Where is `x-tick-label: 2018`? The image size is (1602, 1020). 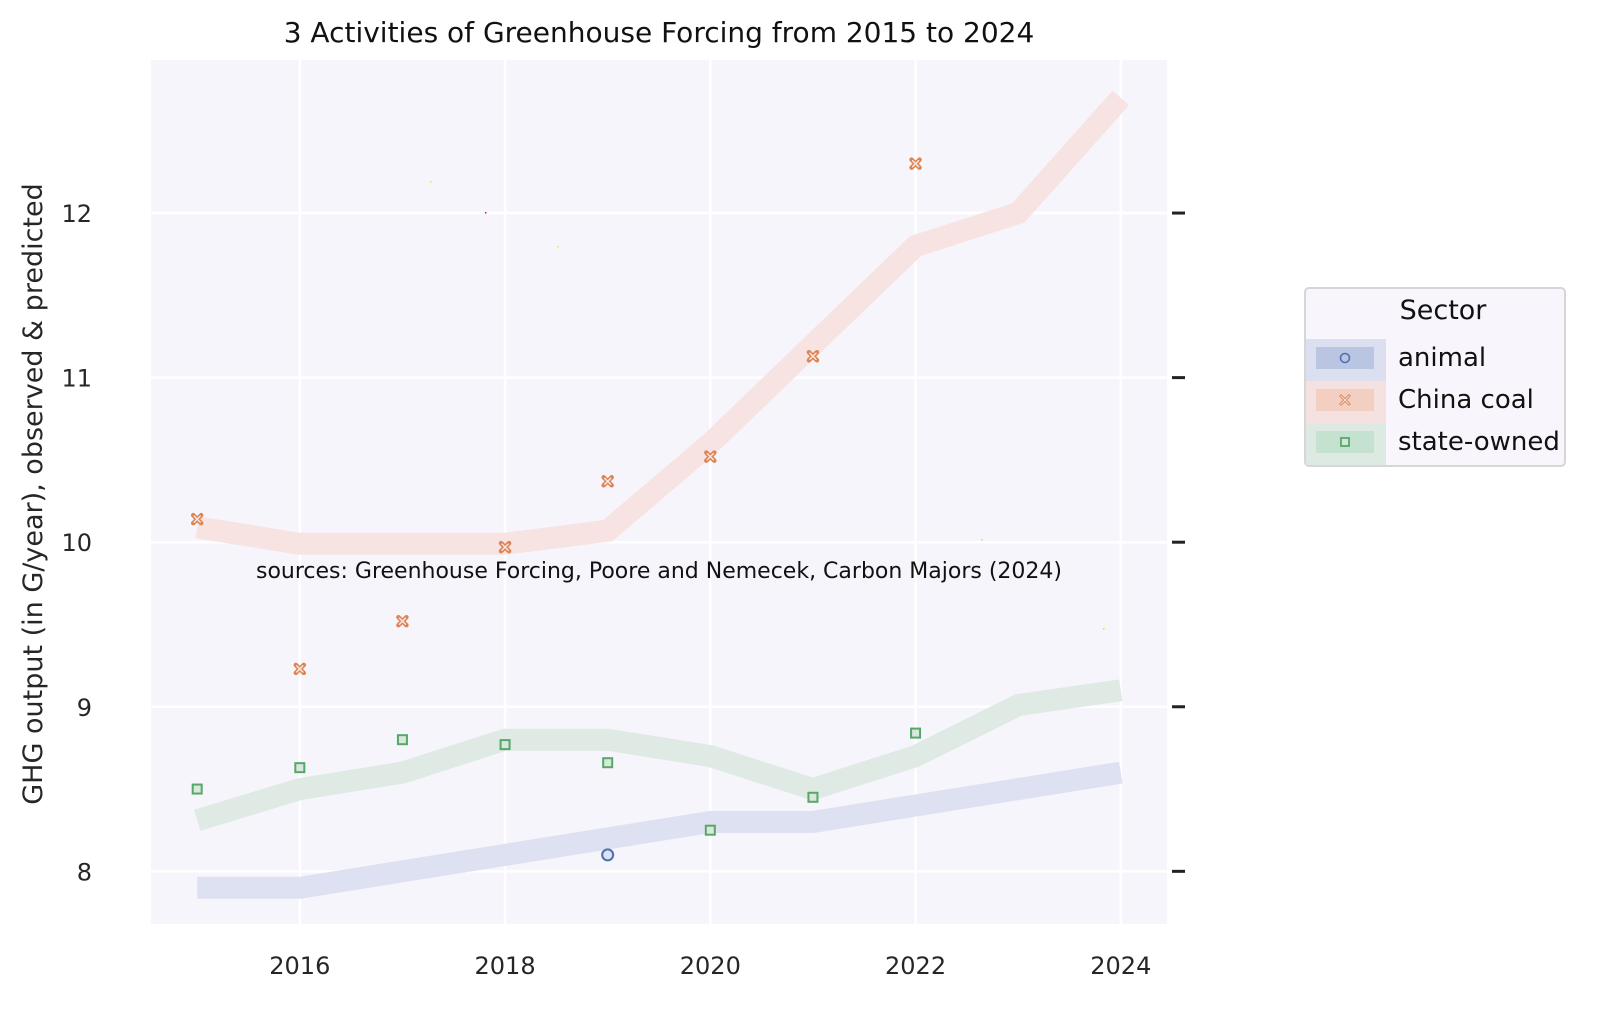 x-tick-label: 2018 is located at coordinates (505, 966).